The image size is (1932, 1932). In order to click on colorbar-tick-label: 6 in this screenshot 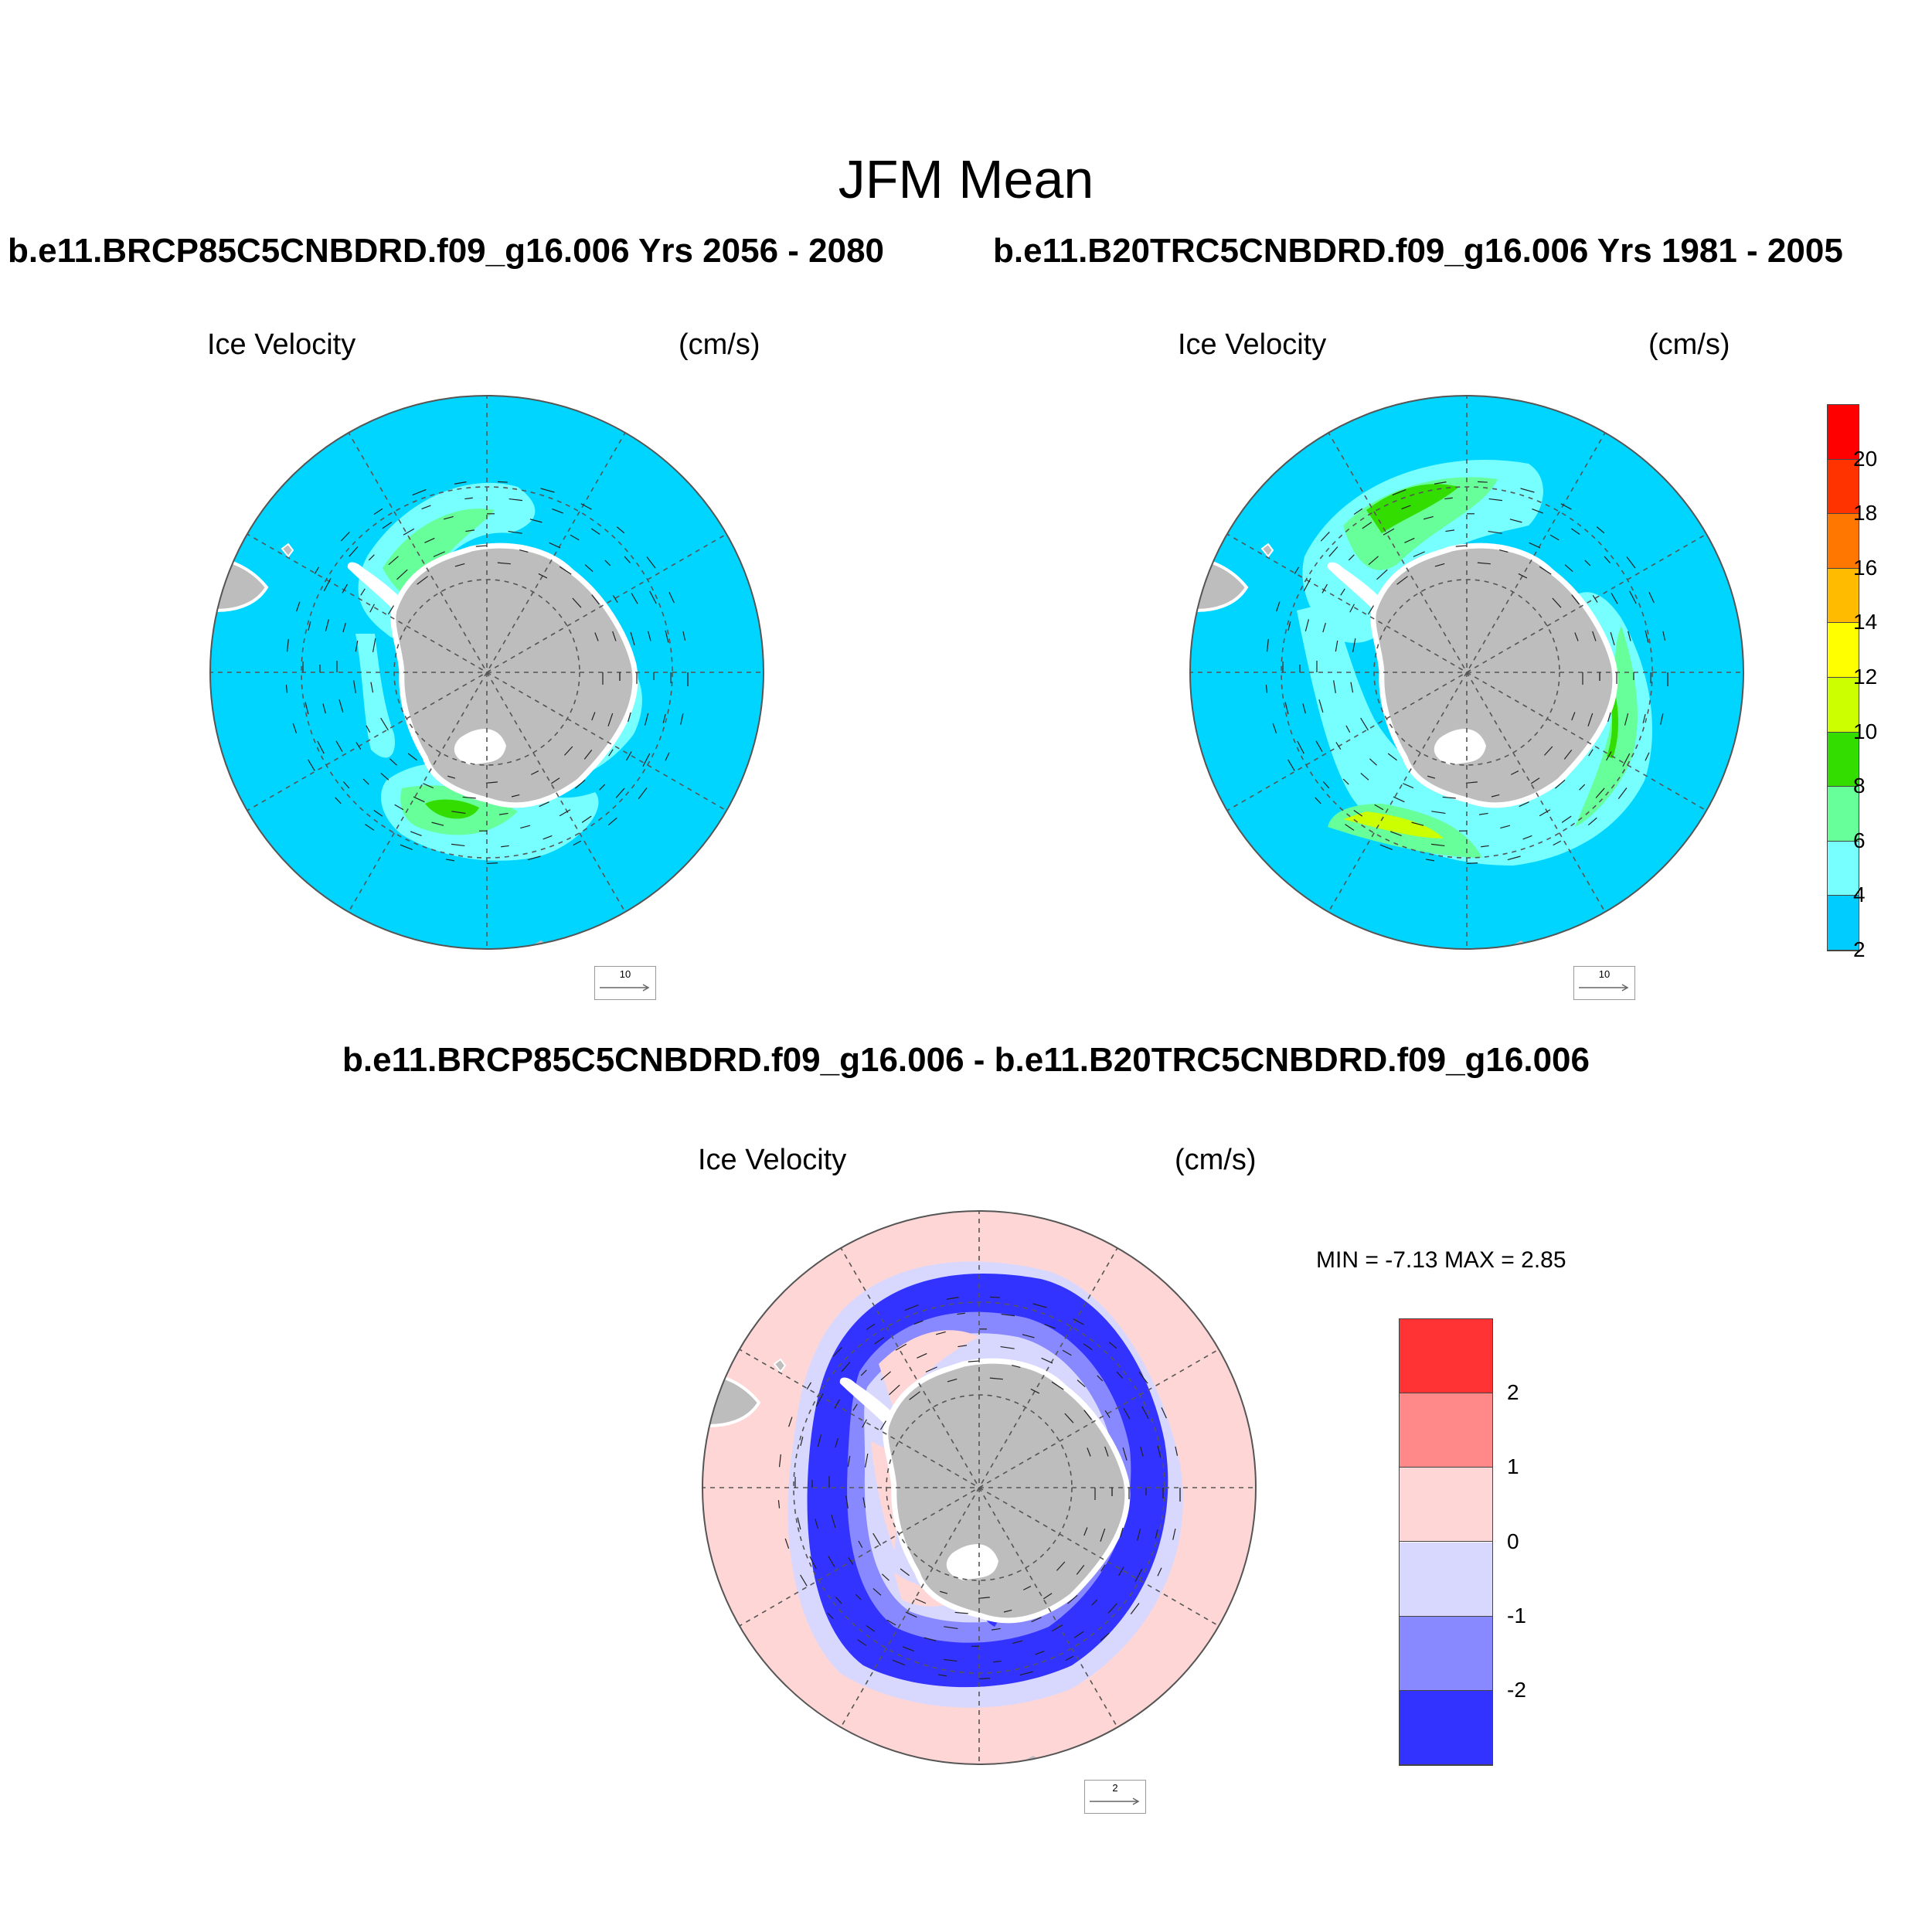, I will do `click(1859, 840)`.